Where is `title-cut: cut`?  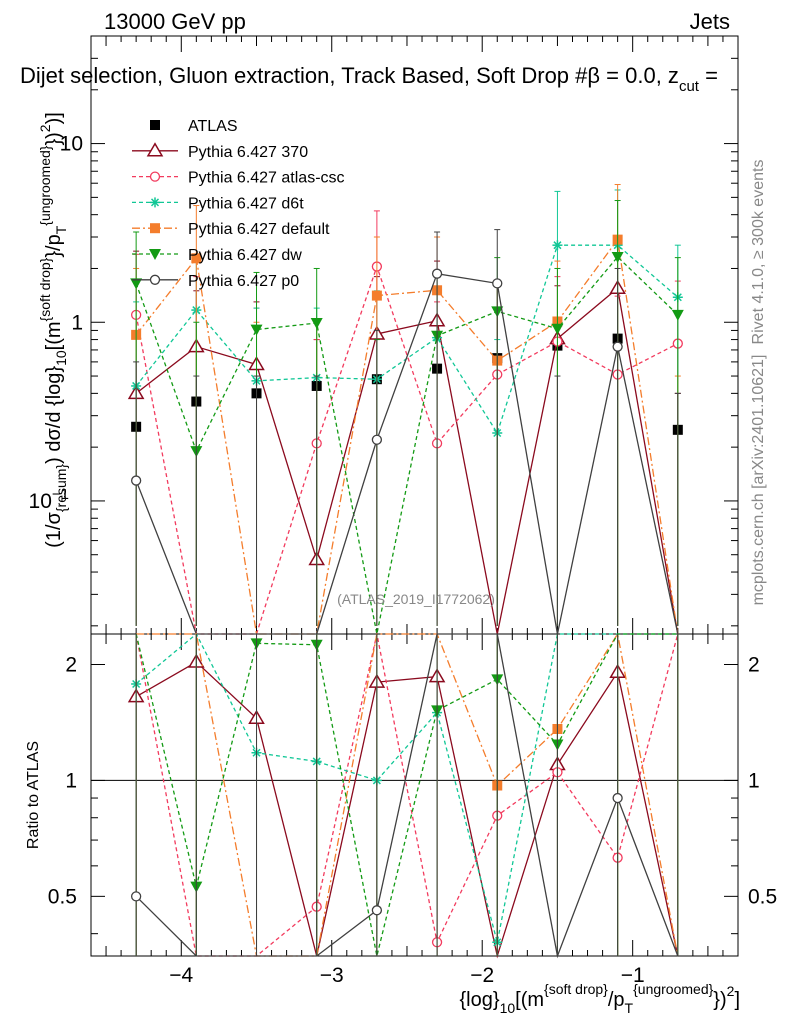
title-cut: cut is located at coordinates (689, 86).